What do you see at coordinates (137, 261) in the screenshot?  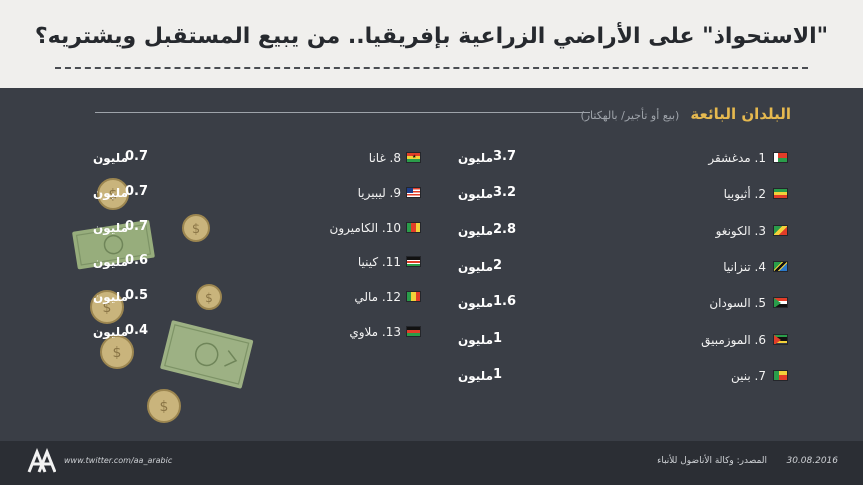 I see `value-label: 0.6` at bounding box center [137, 261].